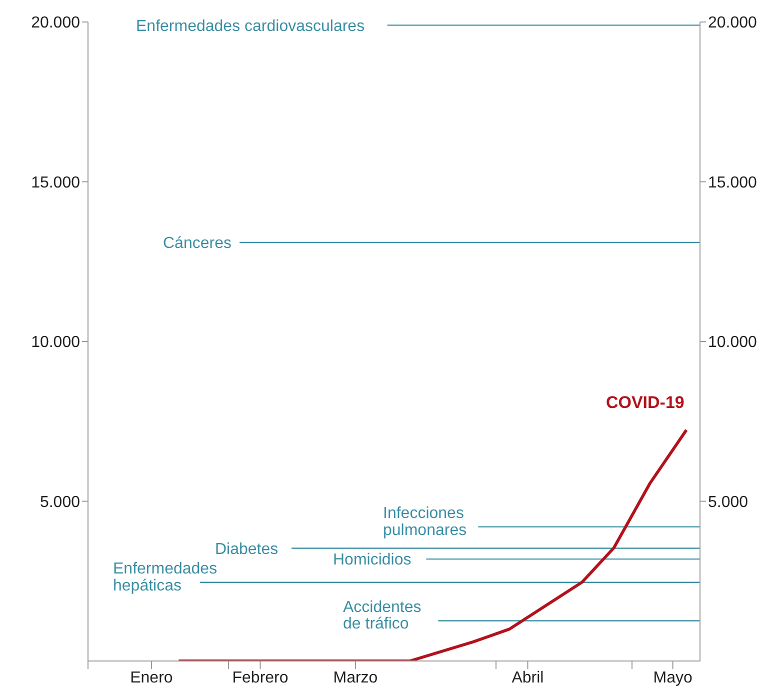  Describe the element at coordinates (60, 502) in the screenshot. I see `y-tick-label: 5.000` at that location.